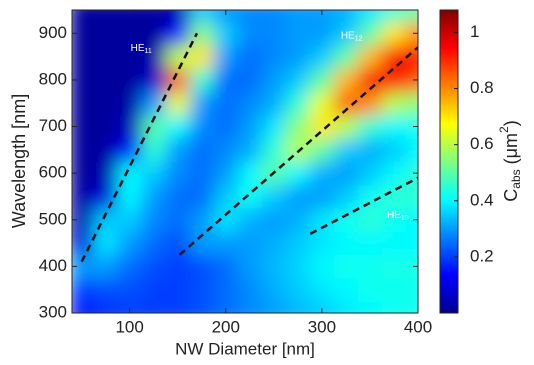 The height and width of the screenshot is (365, 534). I want to click on annotation: HE13, so click(398, 216).